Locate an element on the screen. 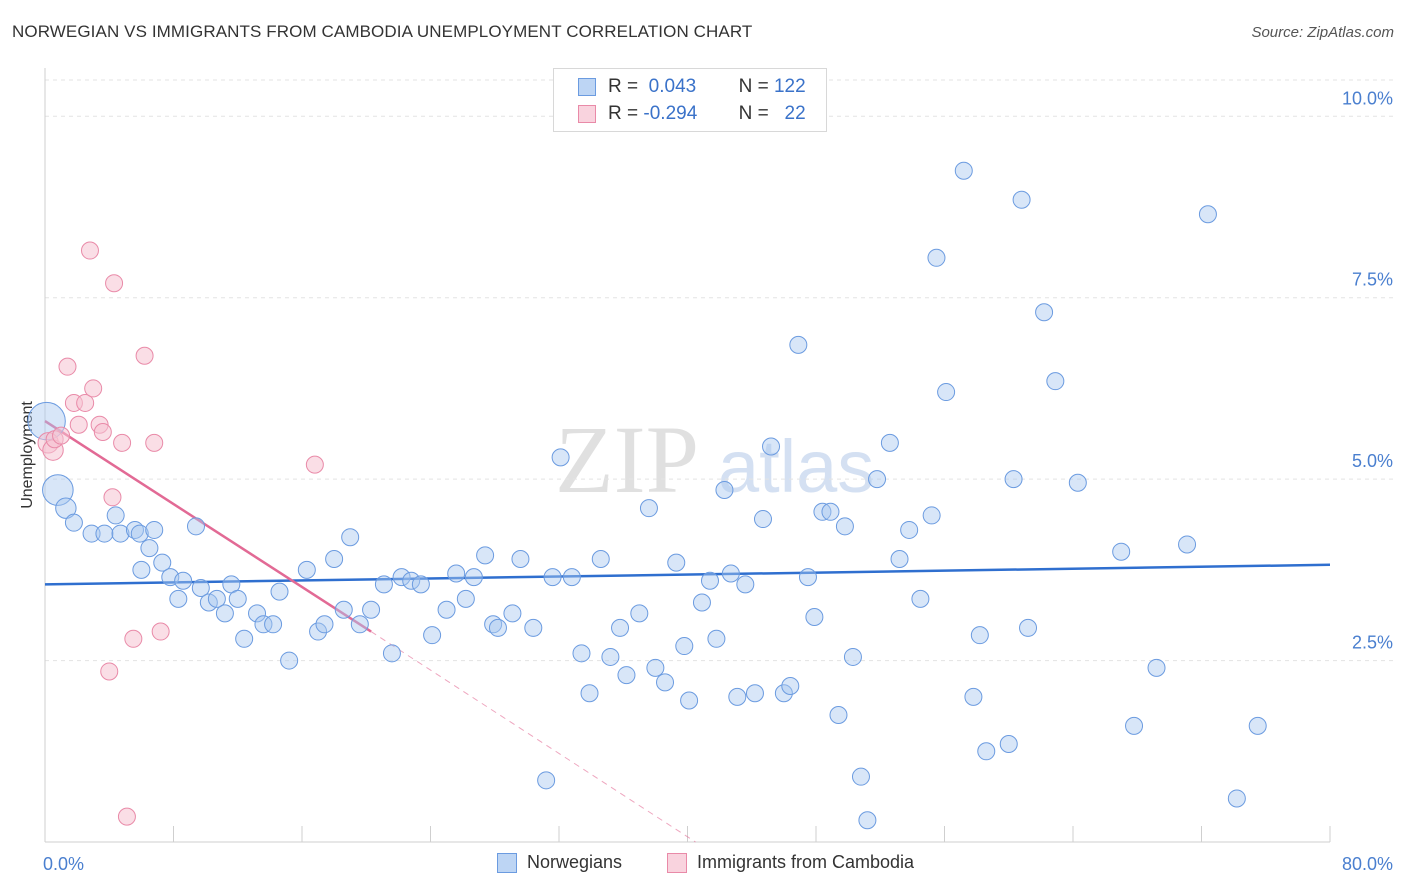 The image size is (1406, 892). y-tick-label: 7.5% is located at coordinates (1372, 280).